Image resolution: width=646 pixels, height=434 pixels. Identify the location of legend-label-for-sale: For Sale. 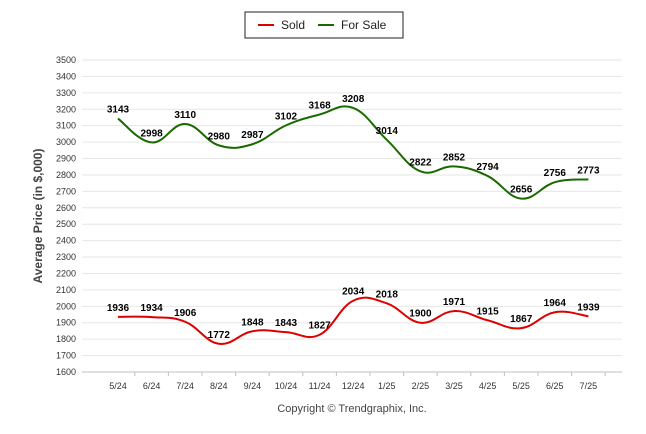
(364, 25).